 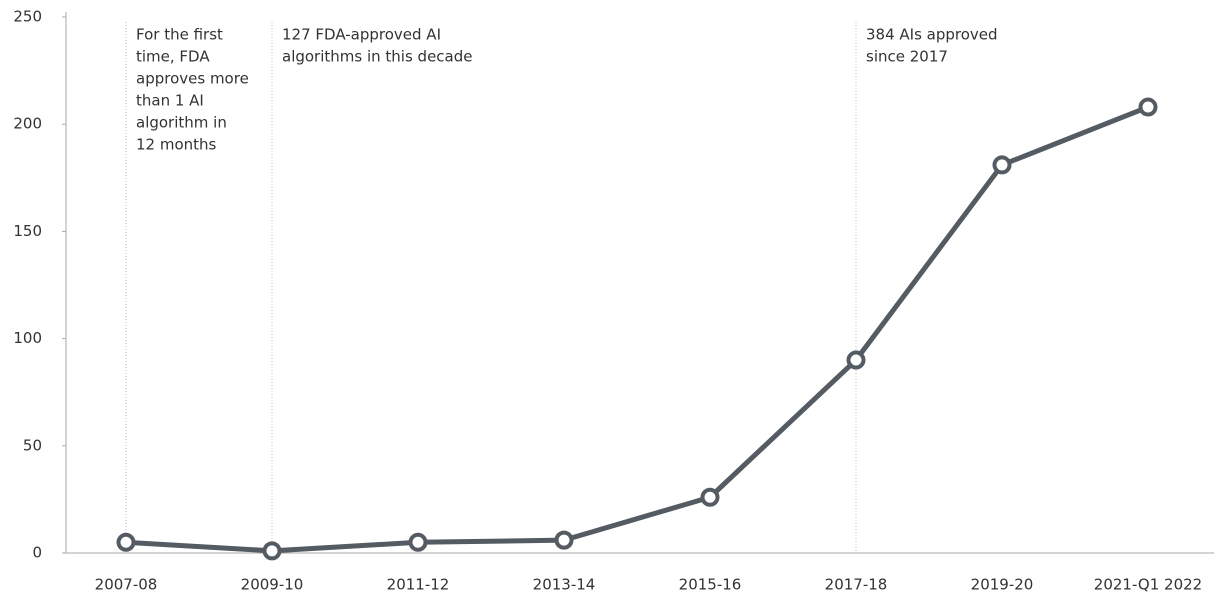 What do you see at coordinates (1148, 585) in the screenshot?
I see `x-tick-label: 2021-Q1 2022` at bounding box center [1148, 585].